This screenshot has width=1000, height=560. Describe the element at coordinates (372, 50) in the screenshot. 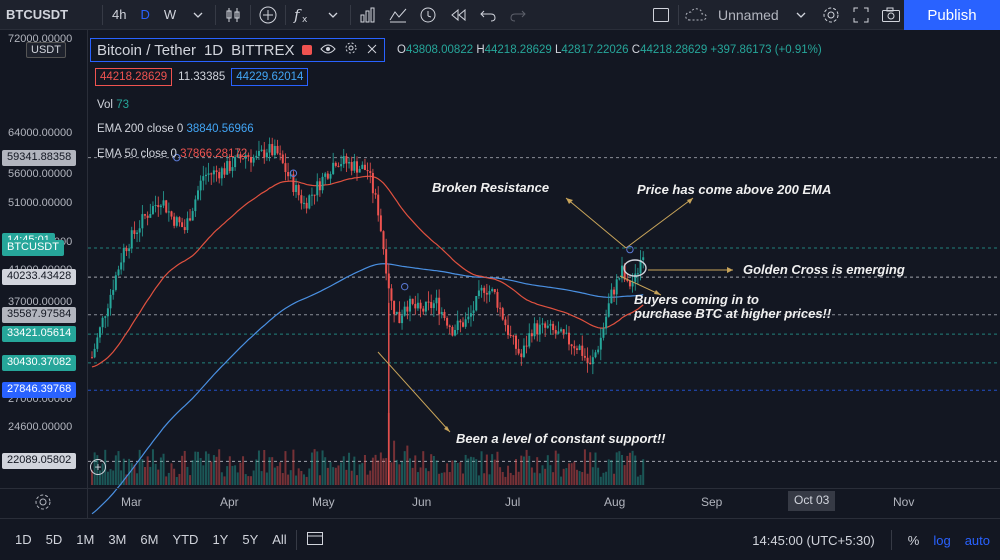

I see `close-icon` at that location.